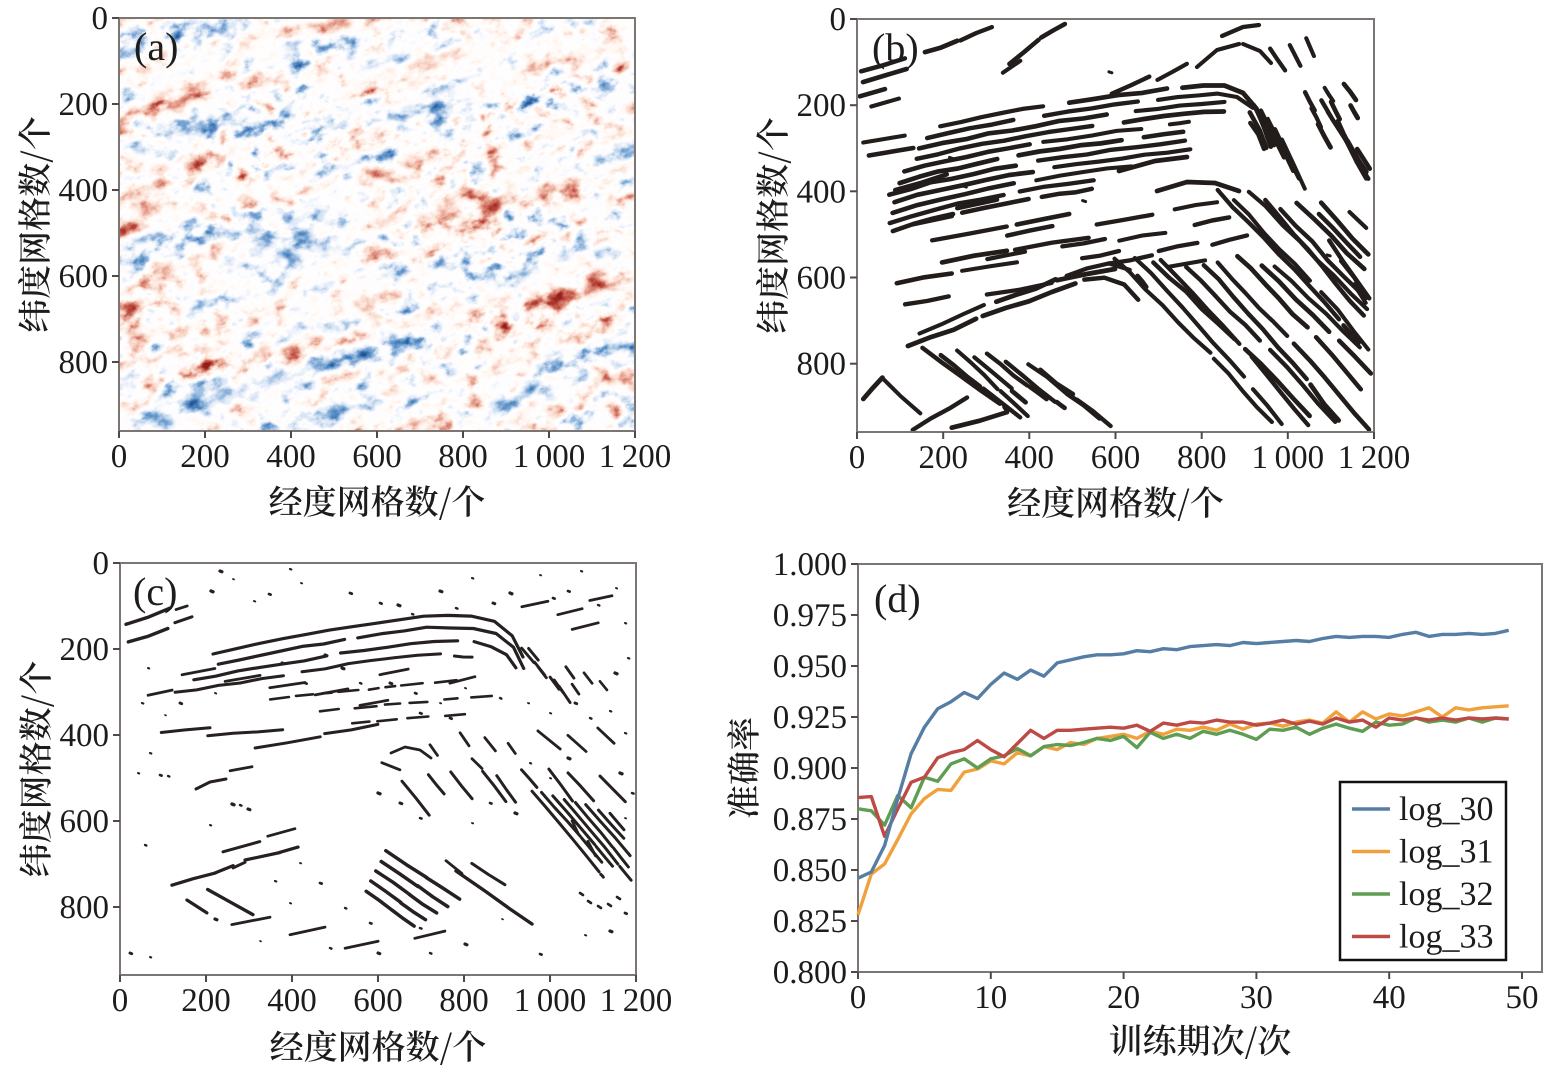 The image size is (1556, 1077). What do you see at coordinates (1446, 937) in the screenshot?
I see `svg-text: log_33` at bounding box center [1446, 937].